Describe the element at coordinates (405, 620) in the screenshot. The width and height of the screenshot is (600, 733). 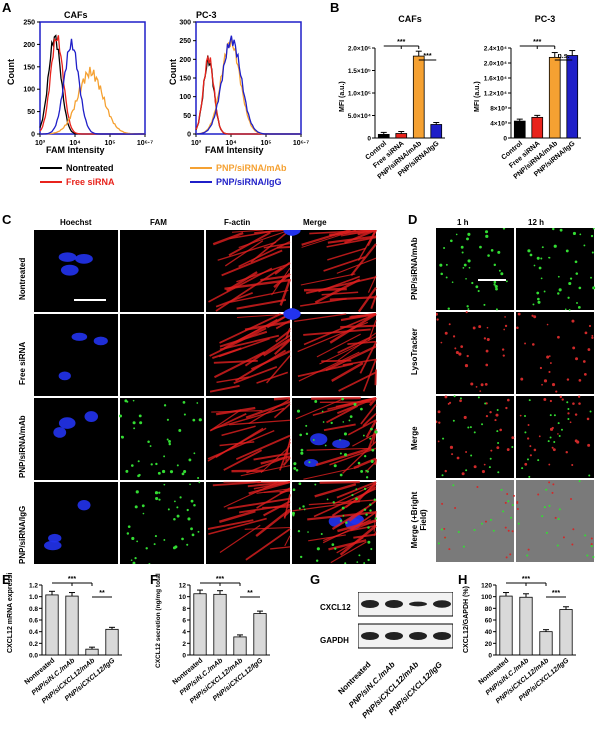
I see `western-blot` at that location.